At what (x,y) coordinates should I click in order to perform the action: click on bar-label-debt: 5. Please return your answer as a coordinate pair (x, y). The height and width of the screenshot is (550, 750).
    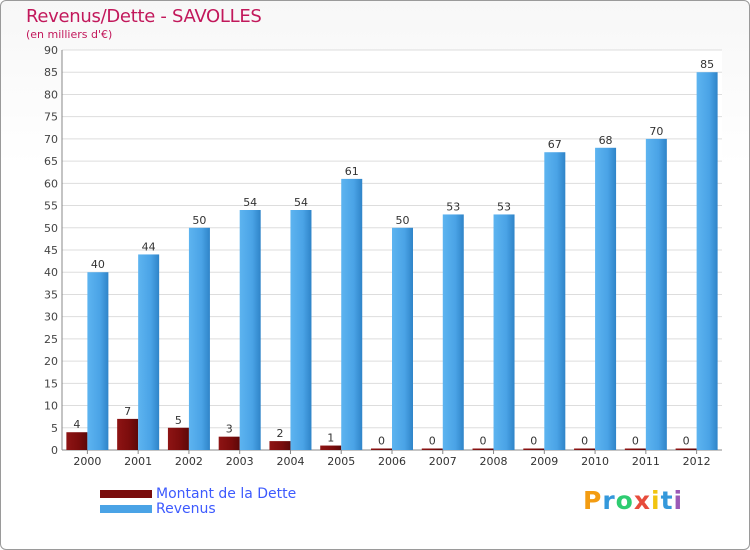
    Looking at the image, I should click on (178, 420).